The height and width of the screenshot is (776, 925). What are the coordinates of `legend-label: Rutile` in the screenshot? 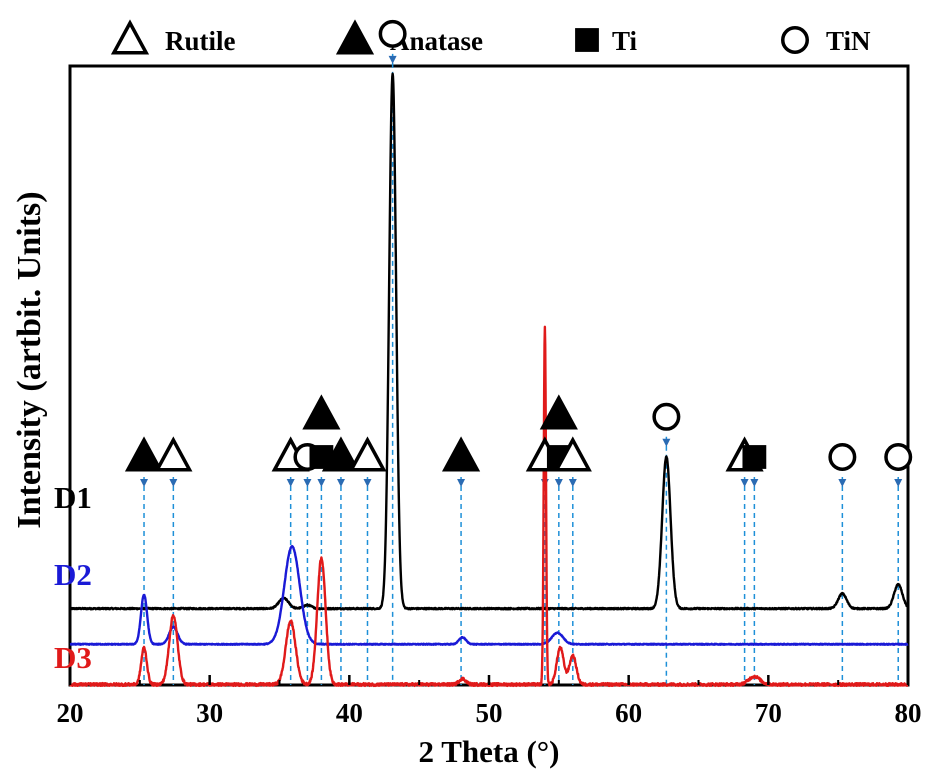 It's located at (200, 41).